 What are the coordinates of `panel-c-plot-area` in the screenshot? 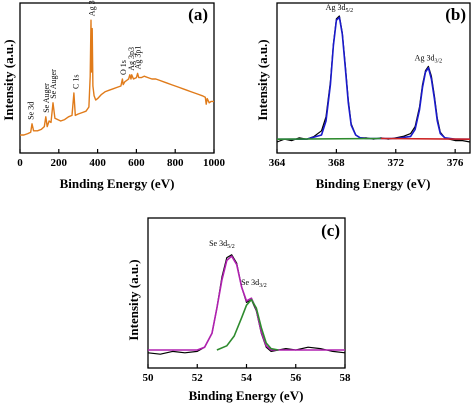 It's located at (246, 304).